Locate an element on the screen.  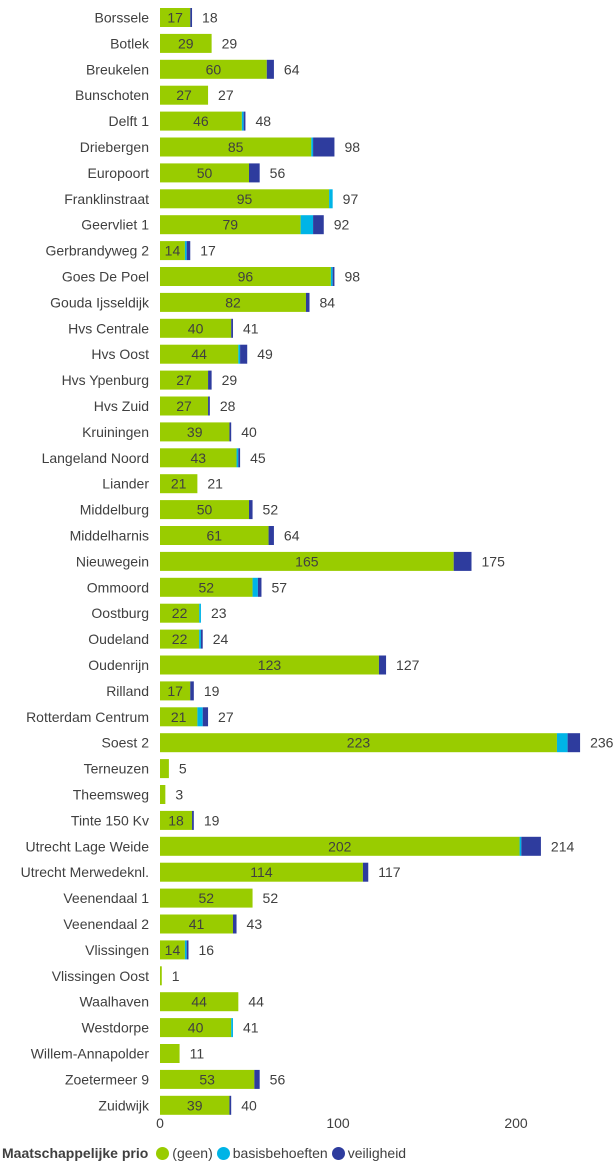
category-label: Oostburg is located at coordinates (120, 613).